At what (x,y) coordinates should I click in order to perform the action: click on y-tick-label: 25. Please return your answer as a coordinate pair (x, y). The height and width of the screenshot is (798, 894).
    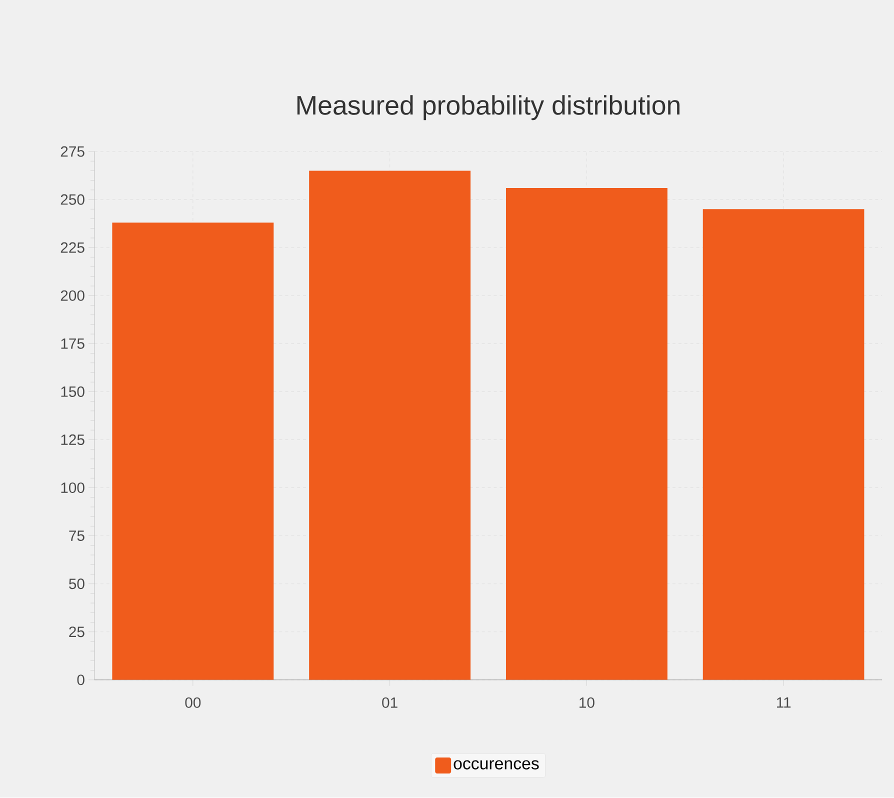
    Looking at the image, I should click on (76, 632).